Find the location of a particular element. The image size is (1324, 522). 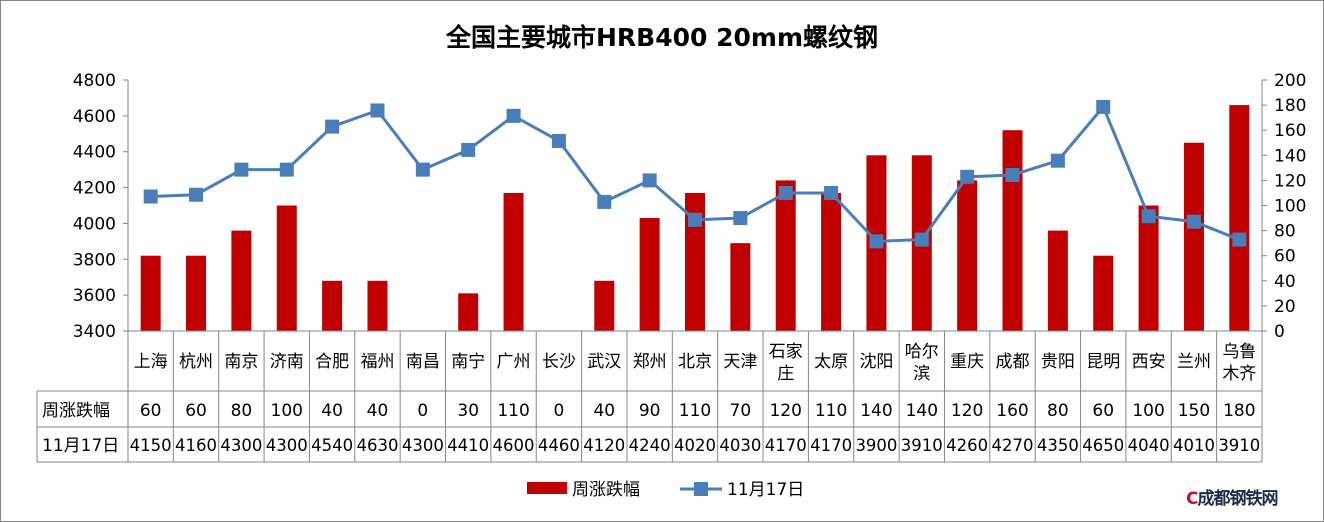

table-row-header-weekly-change: 周涨跌幅 is located at coordinates (76, 411).